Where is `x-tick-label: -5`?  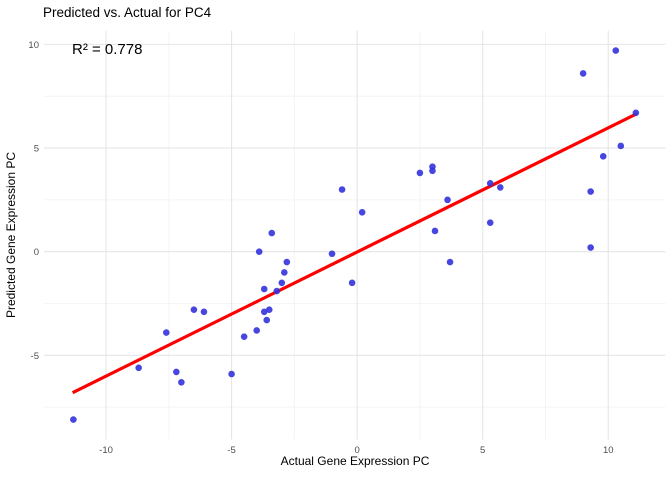 x-tick-label: -5 is located at coordinates (231, 450).